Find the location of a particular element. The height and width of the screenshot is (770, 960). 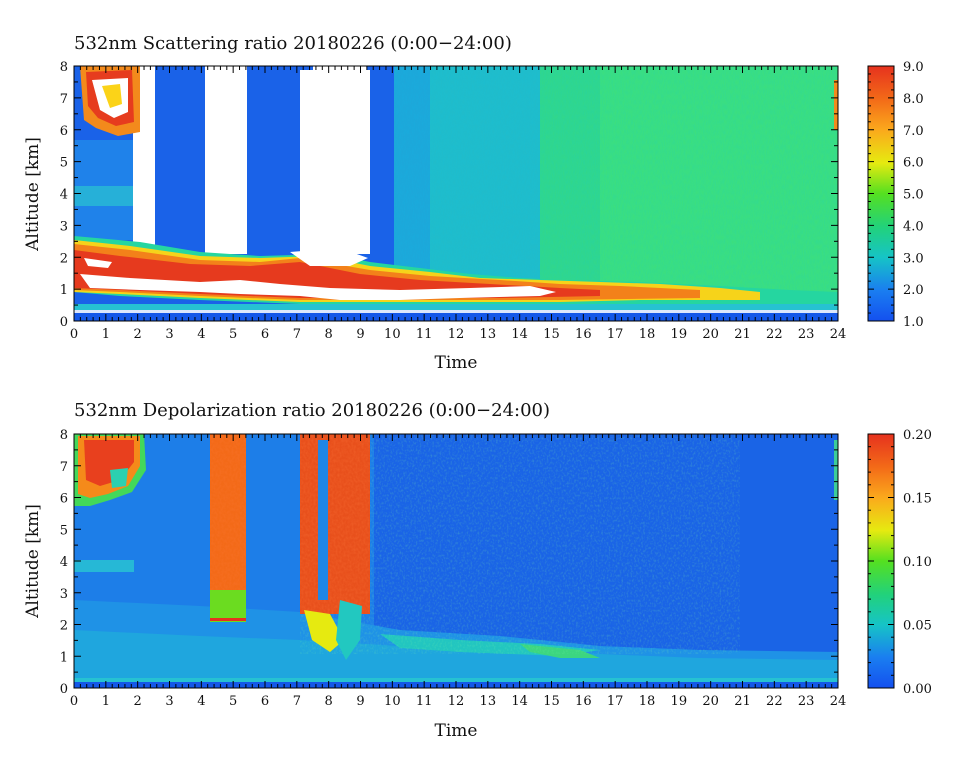

scattering-colorbar-ticks: 1.0 2.0 3.0 4.0 5.0 6.0 7.0 8.0 9.0 is located at coordinates (896, 195).